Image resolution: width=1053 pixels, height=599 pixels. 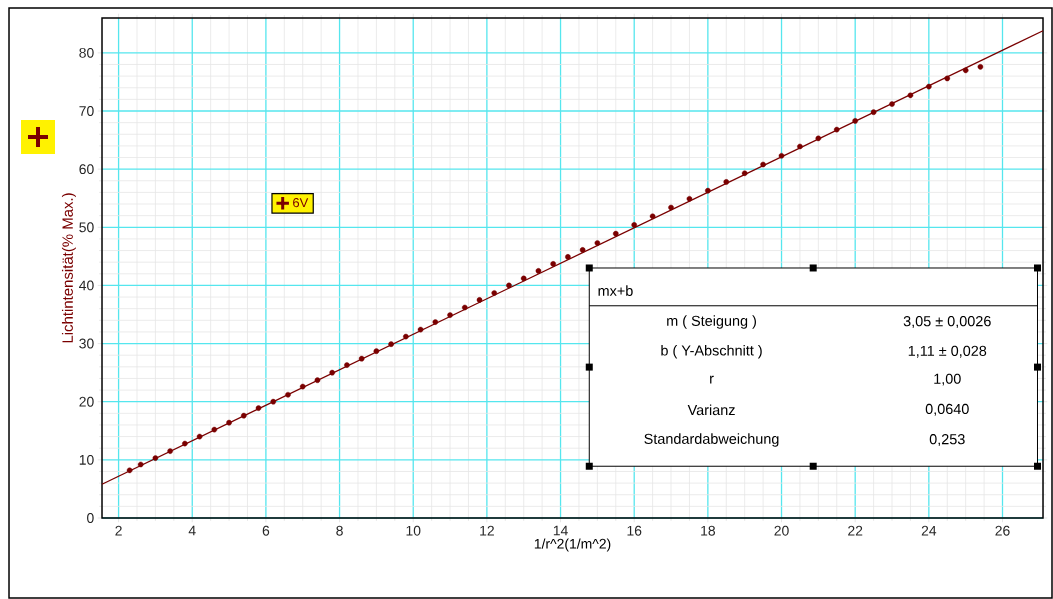 I want to click on annotation: Varianz, so click(x=711, y=410).